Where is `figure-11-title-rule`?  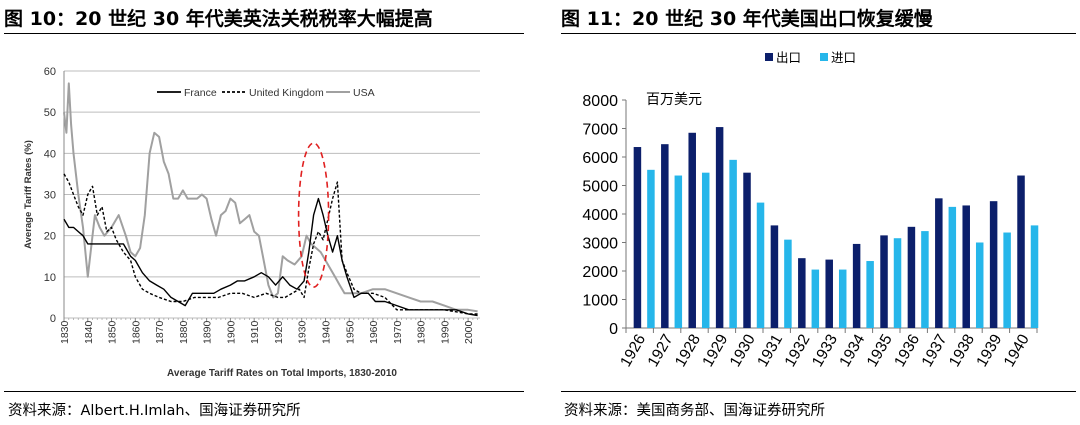
figure-11-title-rule is located at coordinates (818, 33).